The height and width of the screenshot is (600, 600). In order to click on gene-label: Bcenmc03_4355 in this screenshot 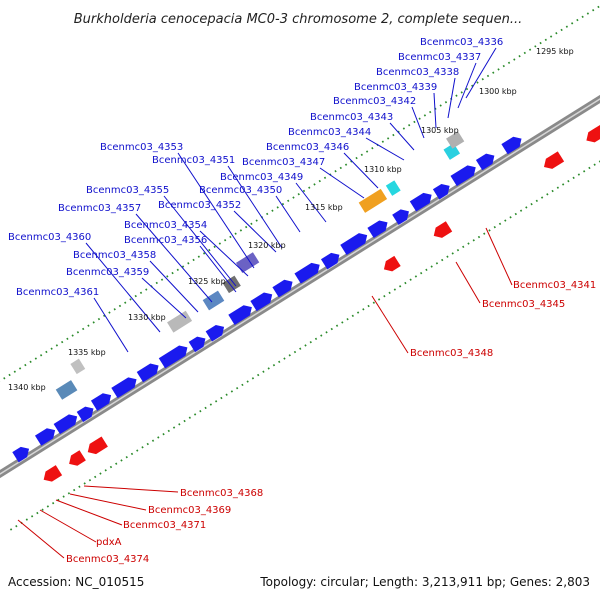, I will do `click(127, 190)`.